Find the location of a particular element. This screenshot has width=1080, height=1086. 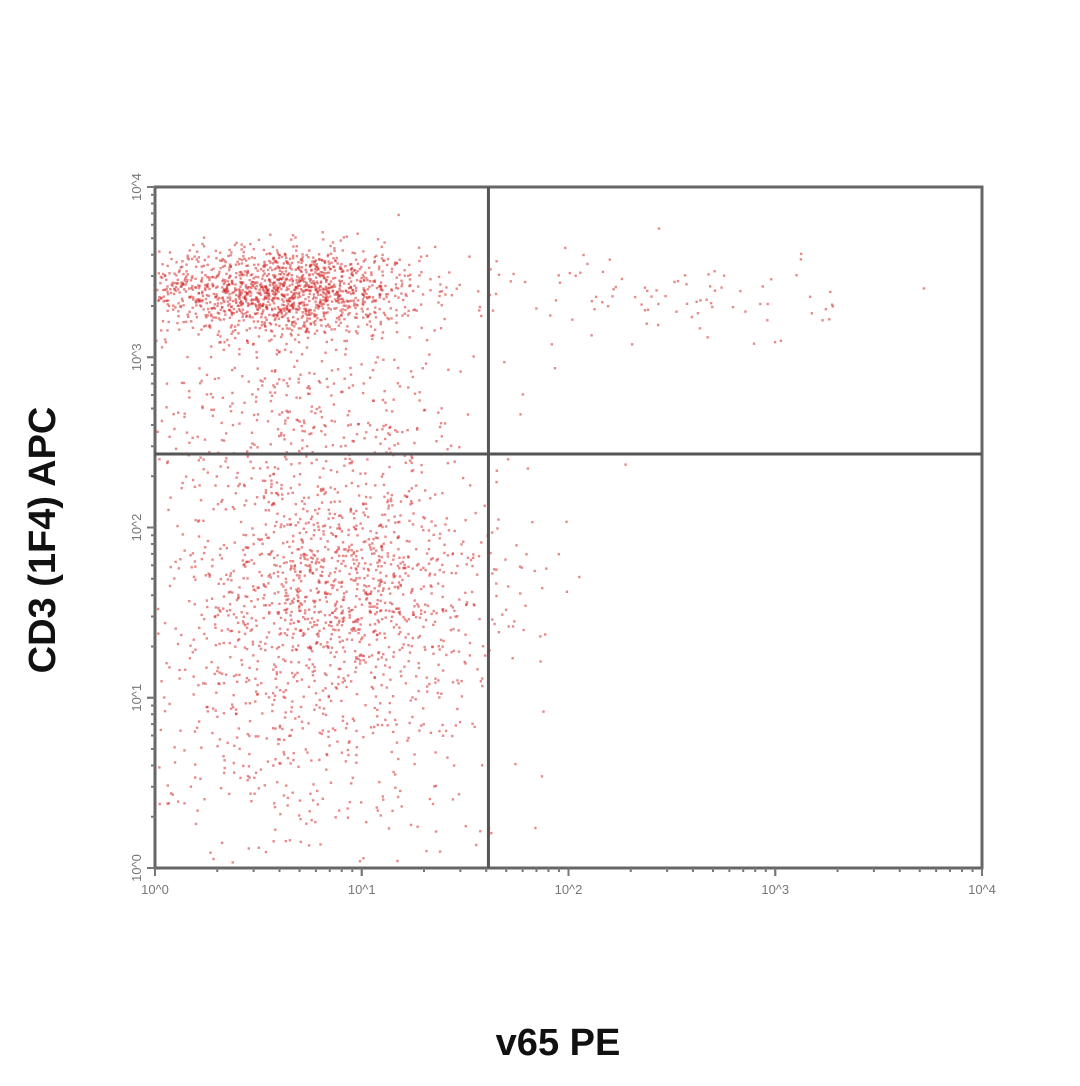

x-tick-label: 10^0 is located at coordinates (155, 889).